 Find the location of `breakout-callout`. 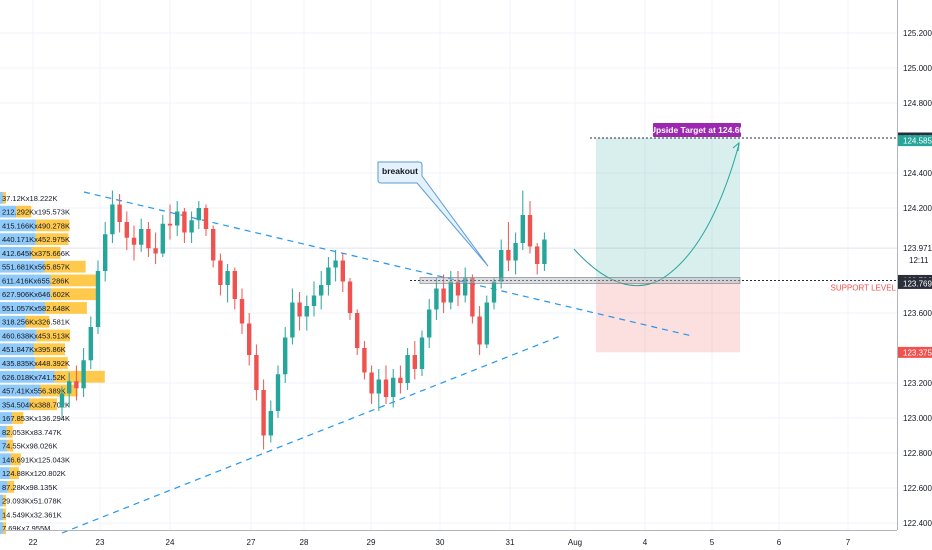

breakout-callout is located at coordinates (433, 214).